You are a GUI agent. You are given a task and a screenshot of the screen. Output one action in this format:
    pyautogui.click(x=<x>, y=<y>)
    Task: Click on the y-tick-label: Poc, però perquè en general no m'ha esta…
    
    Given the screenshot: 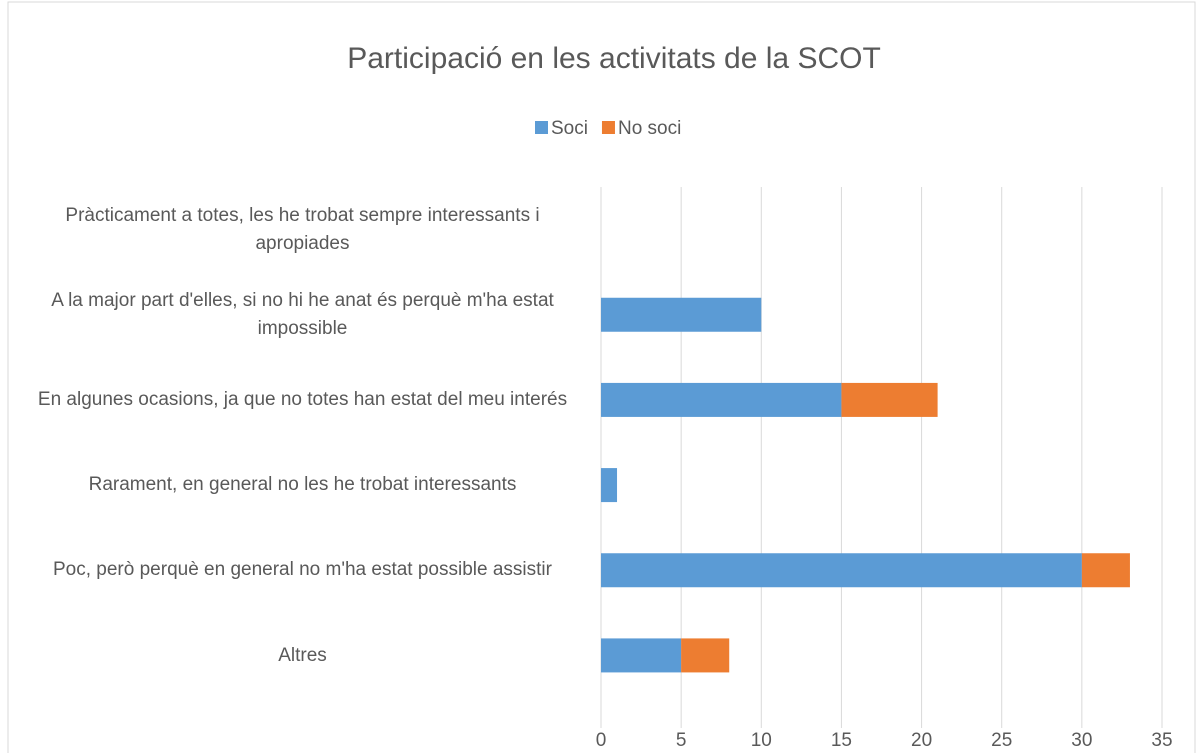 What is the action you would take?
    pyautogui.click(x=302, y=570)
    